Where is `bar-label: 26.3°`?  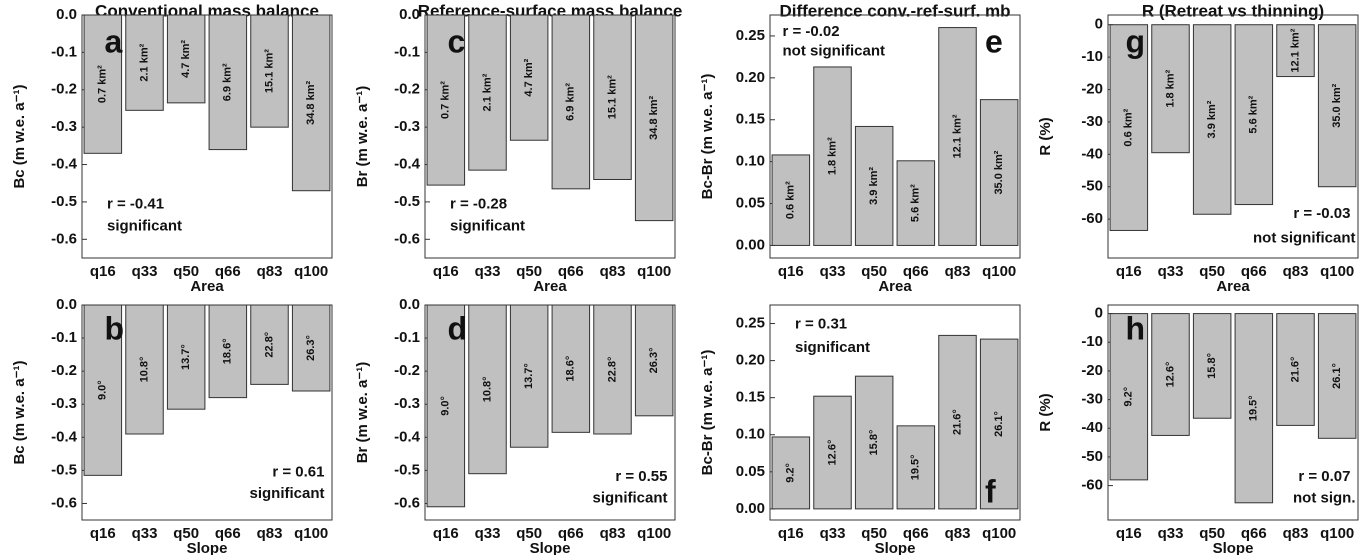
bar-label: 26.3° is located at coordinates (654, 360).